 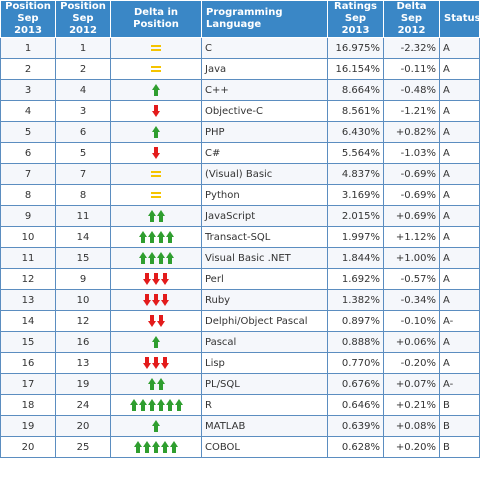 I want to click on position-2012-cell: 6, so click(x=83, y=132).